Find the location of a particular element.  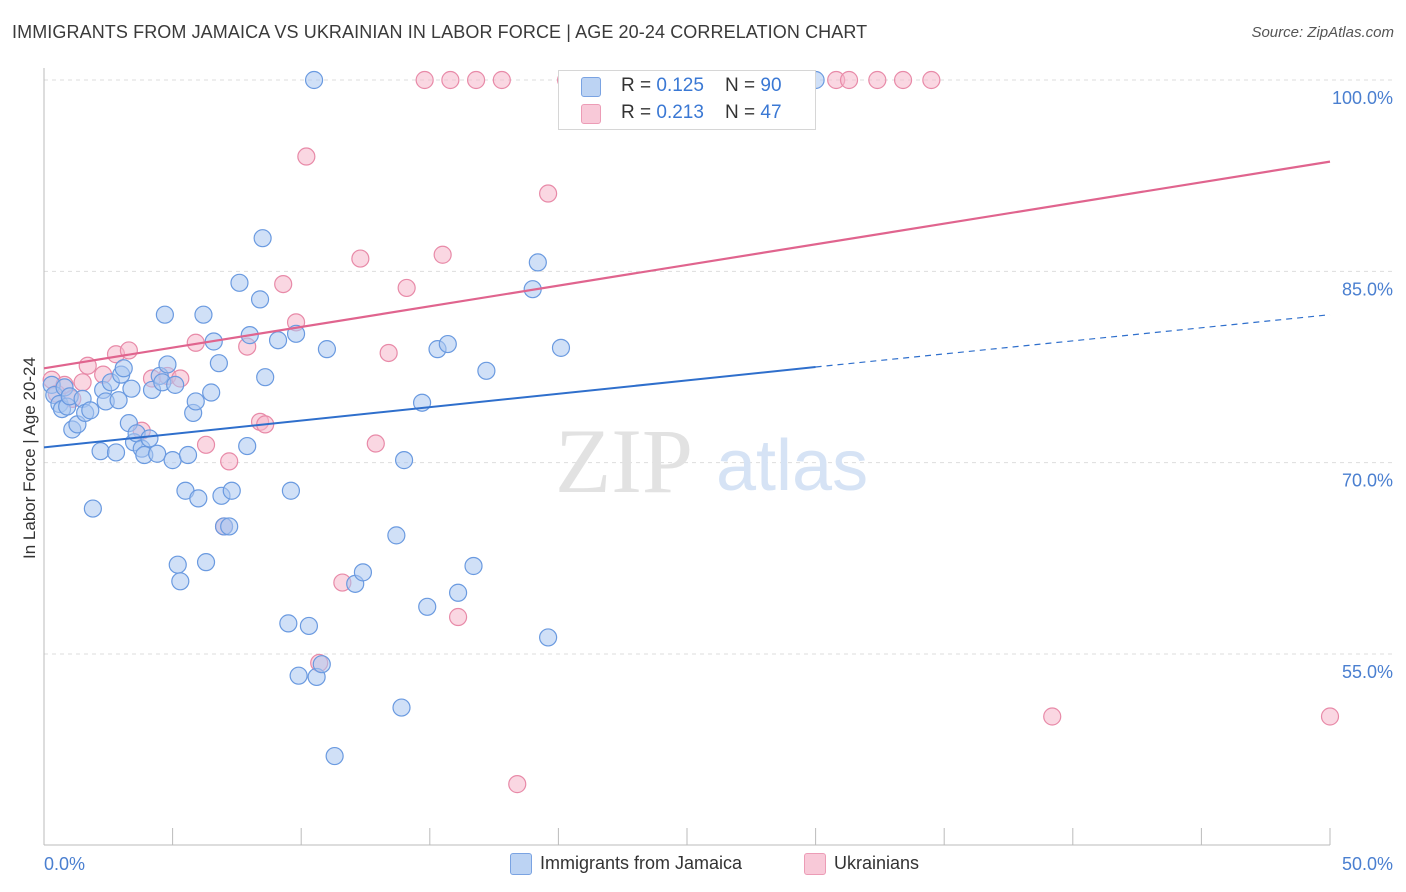

y-axis-label: In Labor Force | Age 20-24 is located at coordinates (29, 458).